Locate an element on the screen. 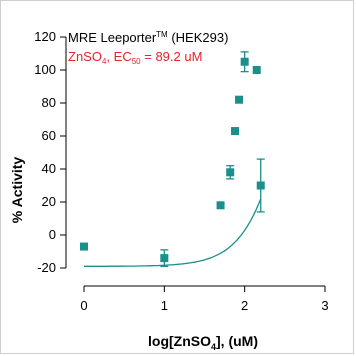 The width and height of the screenshot is (356, 356). x-tick-label: 3 is located at coordinates (324, 305).